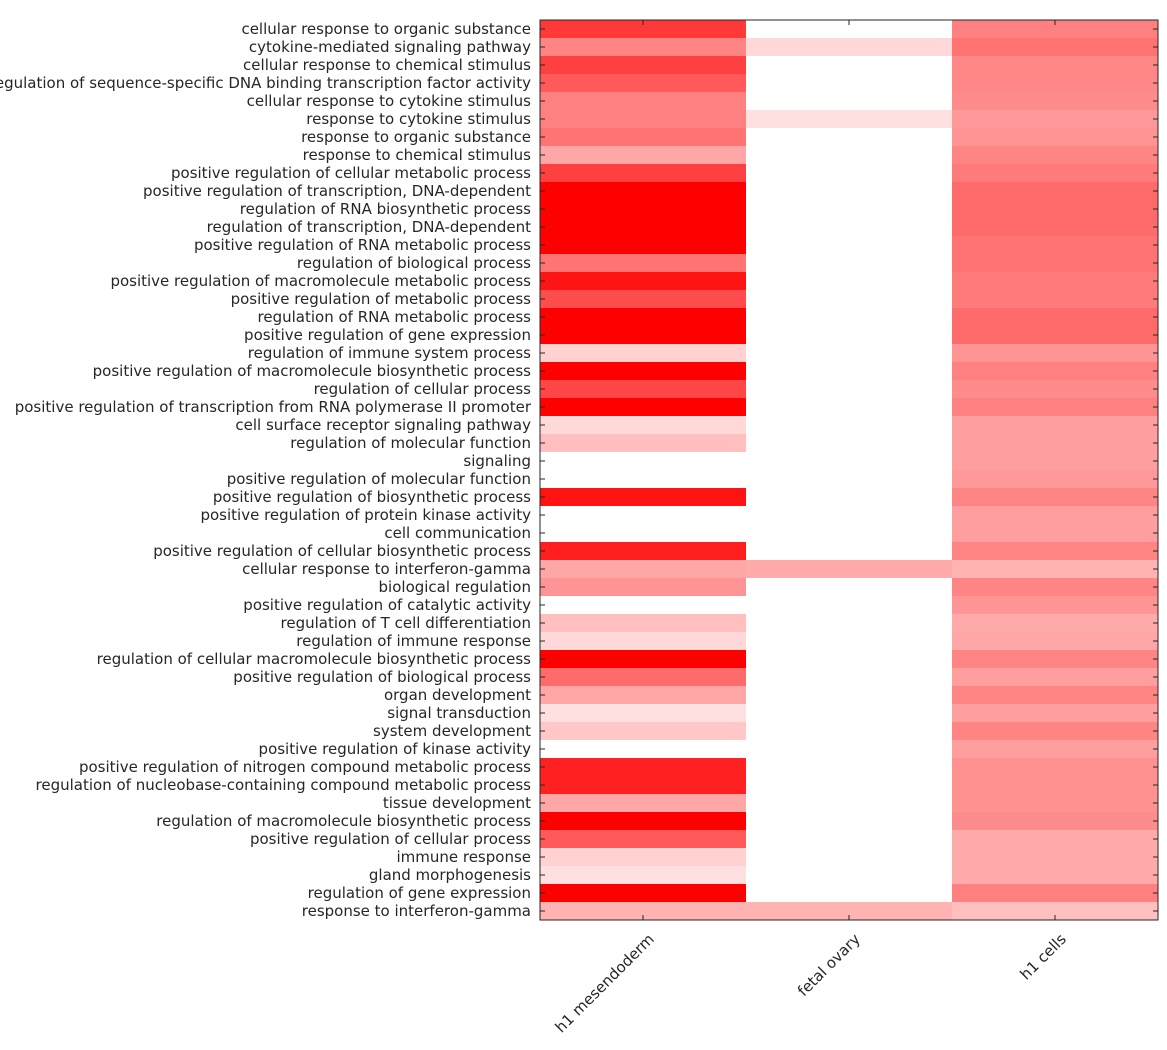 Image resolution: width=1167 pixels, height=1050 pixels. What do you see at coordinates (452, 731) in the screenshot?
I see `y-tick-label: system development` at bounding box center [452, 731].